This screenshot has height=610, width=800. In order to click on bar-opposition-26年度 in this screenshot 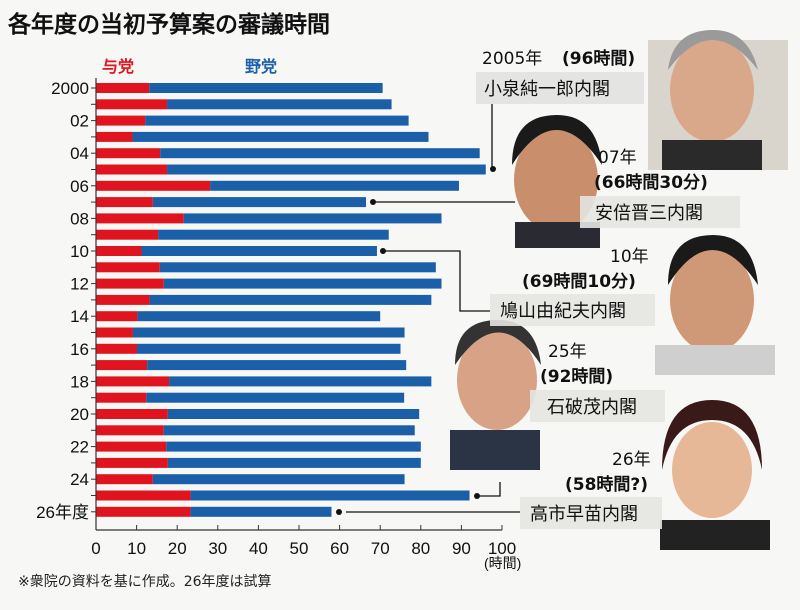, I will do `click(261, 511)`.